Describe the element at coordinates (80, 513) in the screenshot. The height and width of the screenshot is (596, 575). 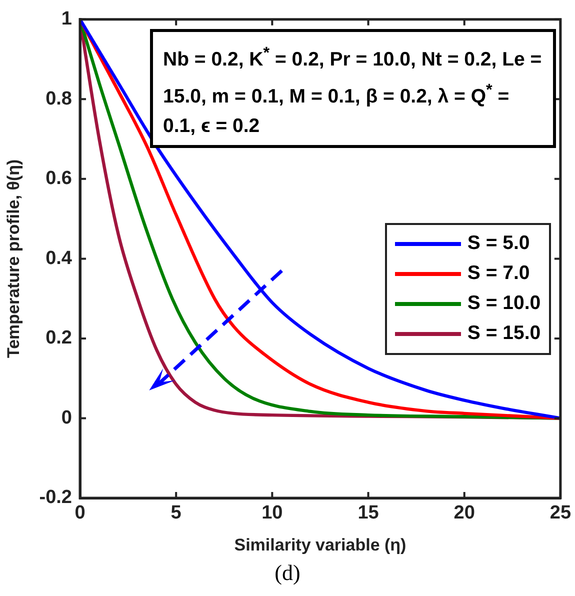
I see `x-tick-label: 0` at that location.